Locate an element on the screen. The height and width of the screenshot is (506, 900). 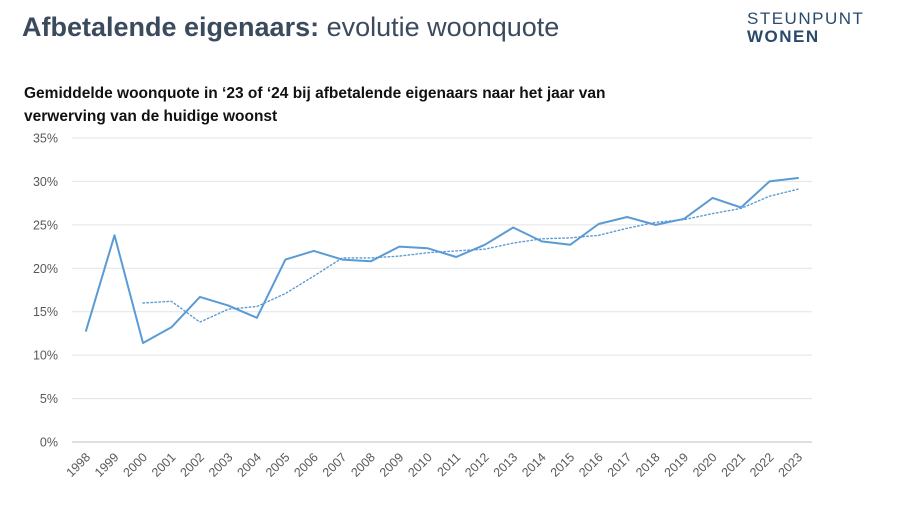
x-tick-label: 2020 is located at coordinates (705, 465).